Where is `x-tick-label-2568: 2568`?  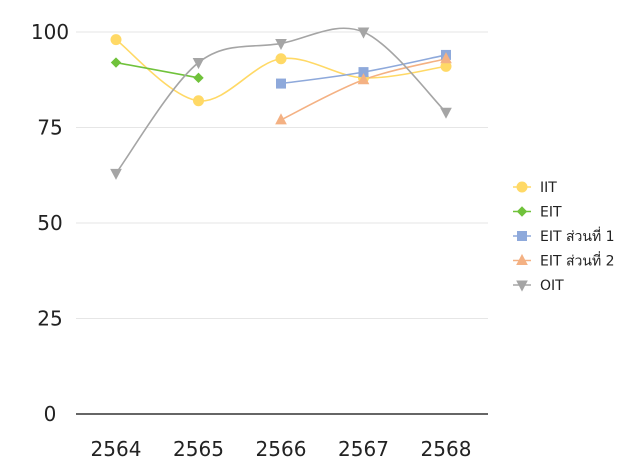
x-tick-label-2568: 2568 is located at coordinates (446, 448).